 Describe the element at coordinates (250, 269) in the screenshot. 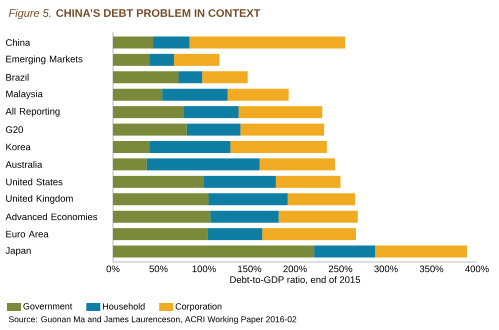

I see `x-tick-label: 150%` at that location.